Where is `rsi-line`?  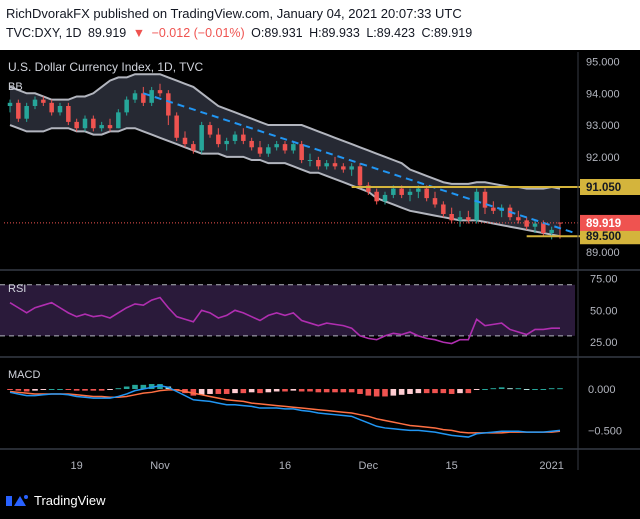 rsi-line is located at coordinates (284, 320).